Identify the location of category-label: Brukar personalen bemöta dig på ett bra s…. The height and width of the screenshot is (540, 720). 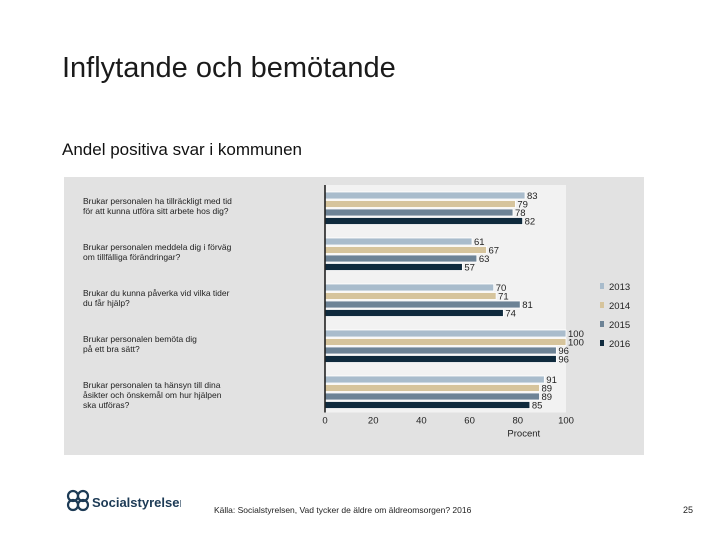
(140, 344).